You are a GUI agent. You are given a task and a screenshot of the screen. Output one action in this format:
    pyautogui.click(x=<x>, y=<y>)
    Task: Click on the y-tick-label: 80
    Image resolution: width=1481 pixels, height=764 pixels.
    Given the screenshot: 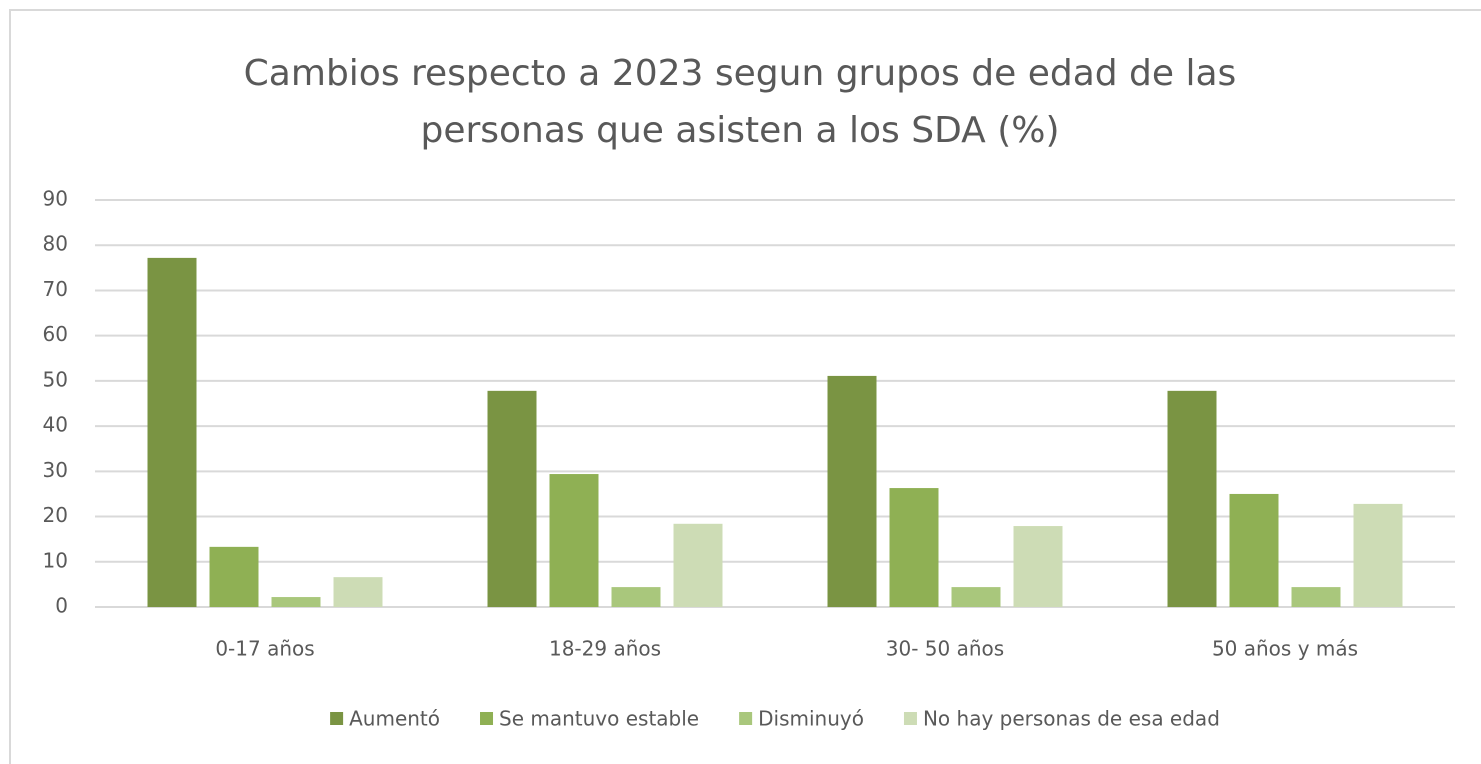 What is the action you would take?
    pyautogui.click(x=55, y=244)
    